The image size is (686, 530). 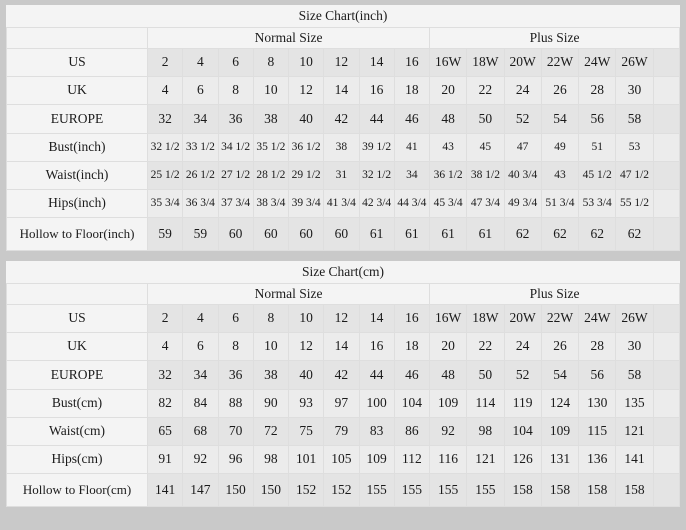 What do you see at coordinates (522, 119) in the screenshot?
I see `cell-europe-10: 52` at bounding box center [522, 119].